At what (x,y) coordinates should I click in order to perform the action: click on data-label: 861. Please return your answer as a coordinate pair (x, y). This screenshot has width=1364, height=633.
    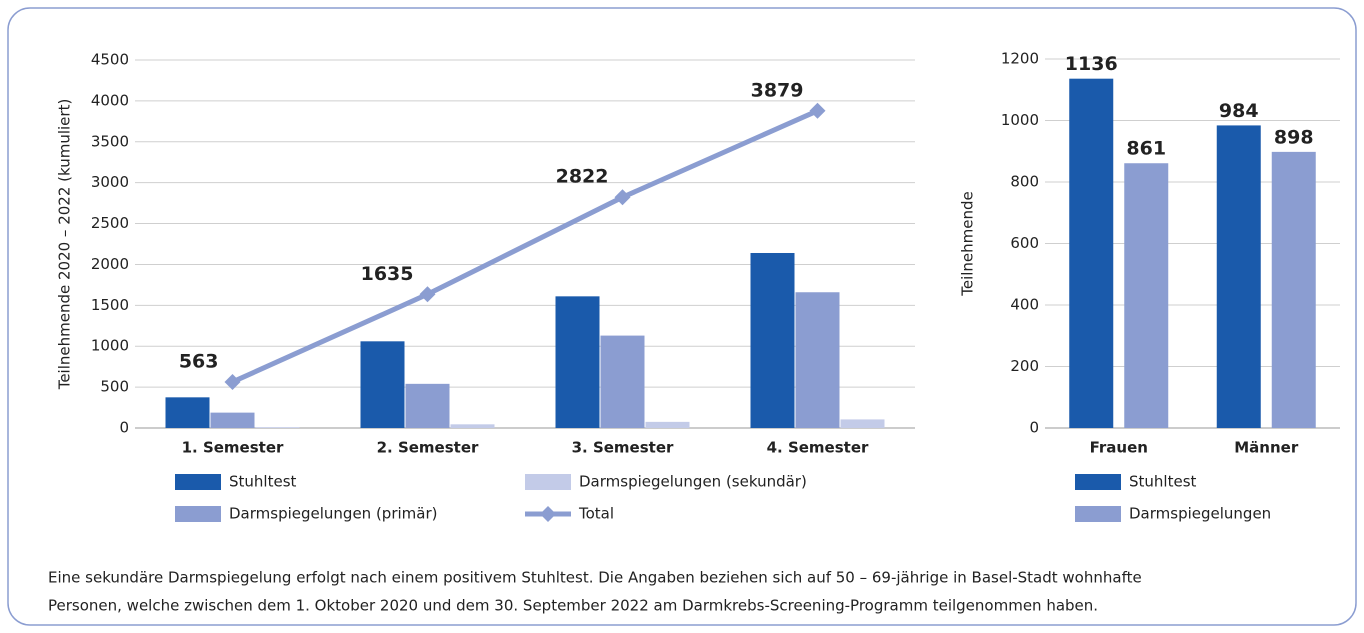
    Looking at the image, I should click on (1146, 149).